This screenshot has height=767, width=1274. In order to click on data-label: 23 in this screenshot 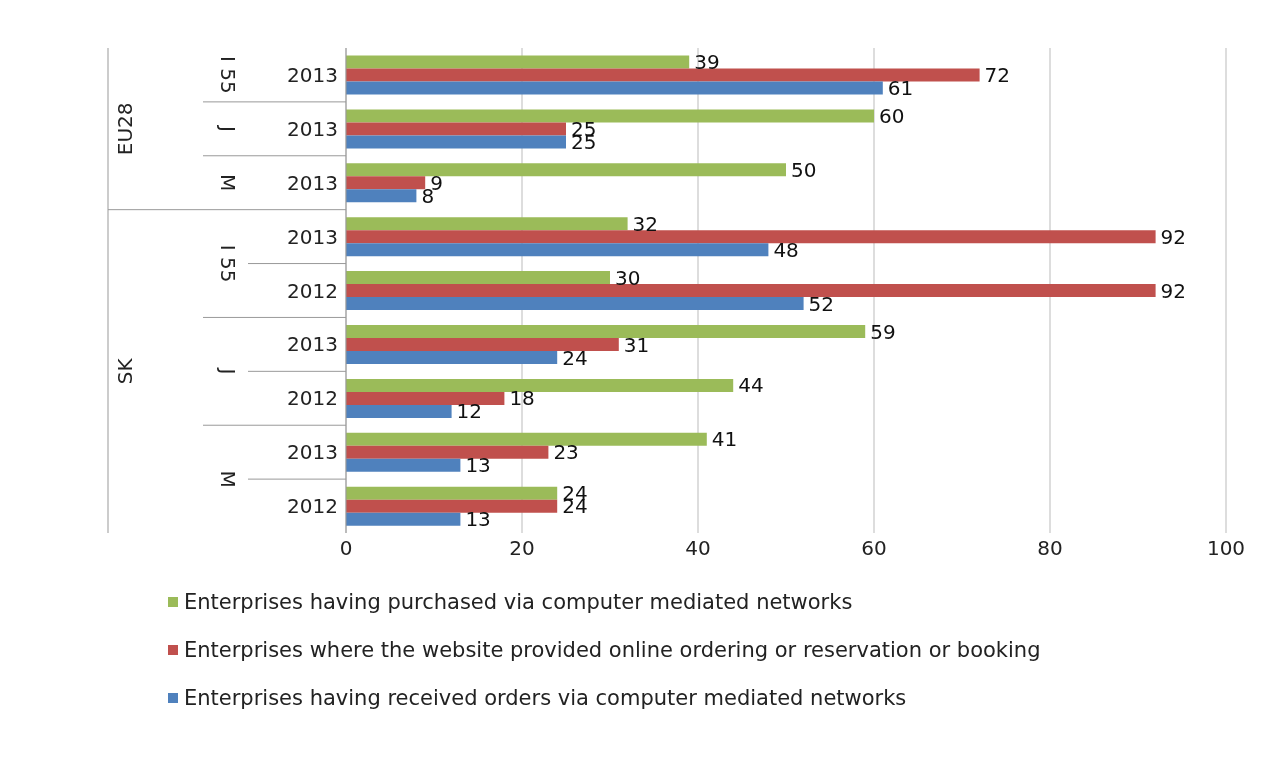, I will do `click(566, 452)`.